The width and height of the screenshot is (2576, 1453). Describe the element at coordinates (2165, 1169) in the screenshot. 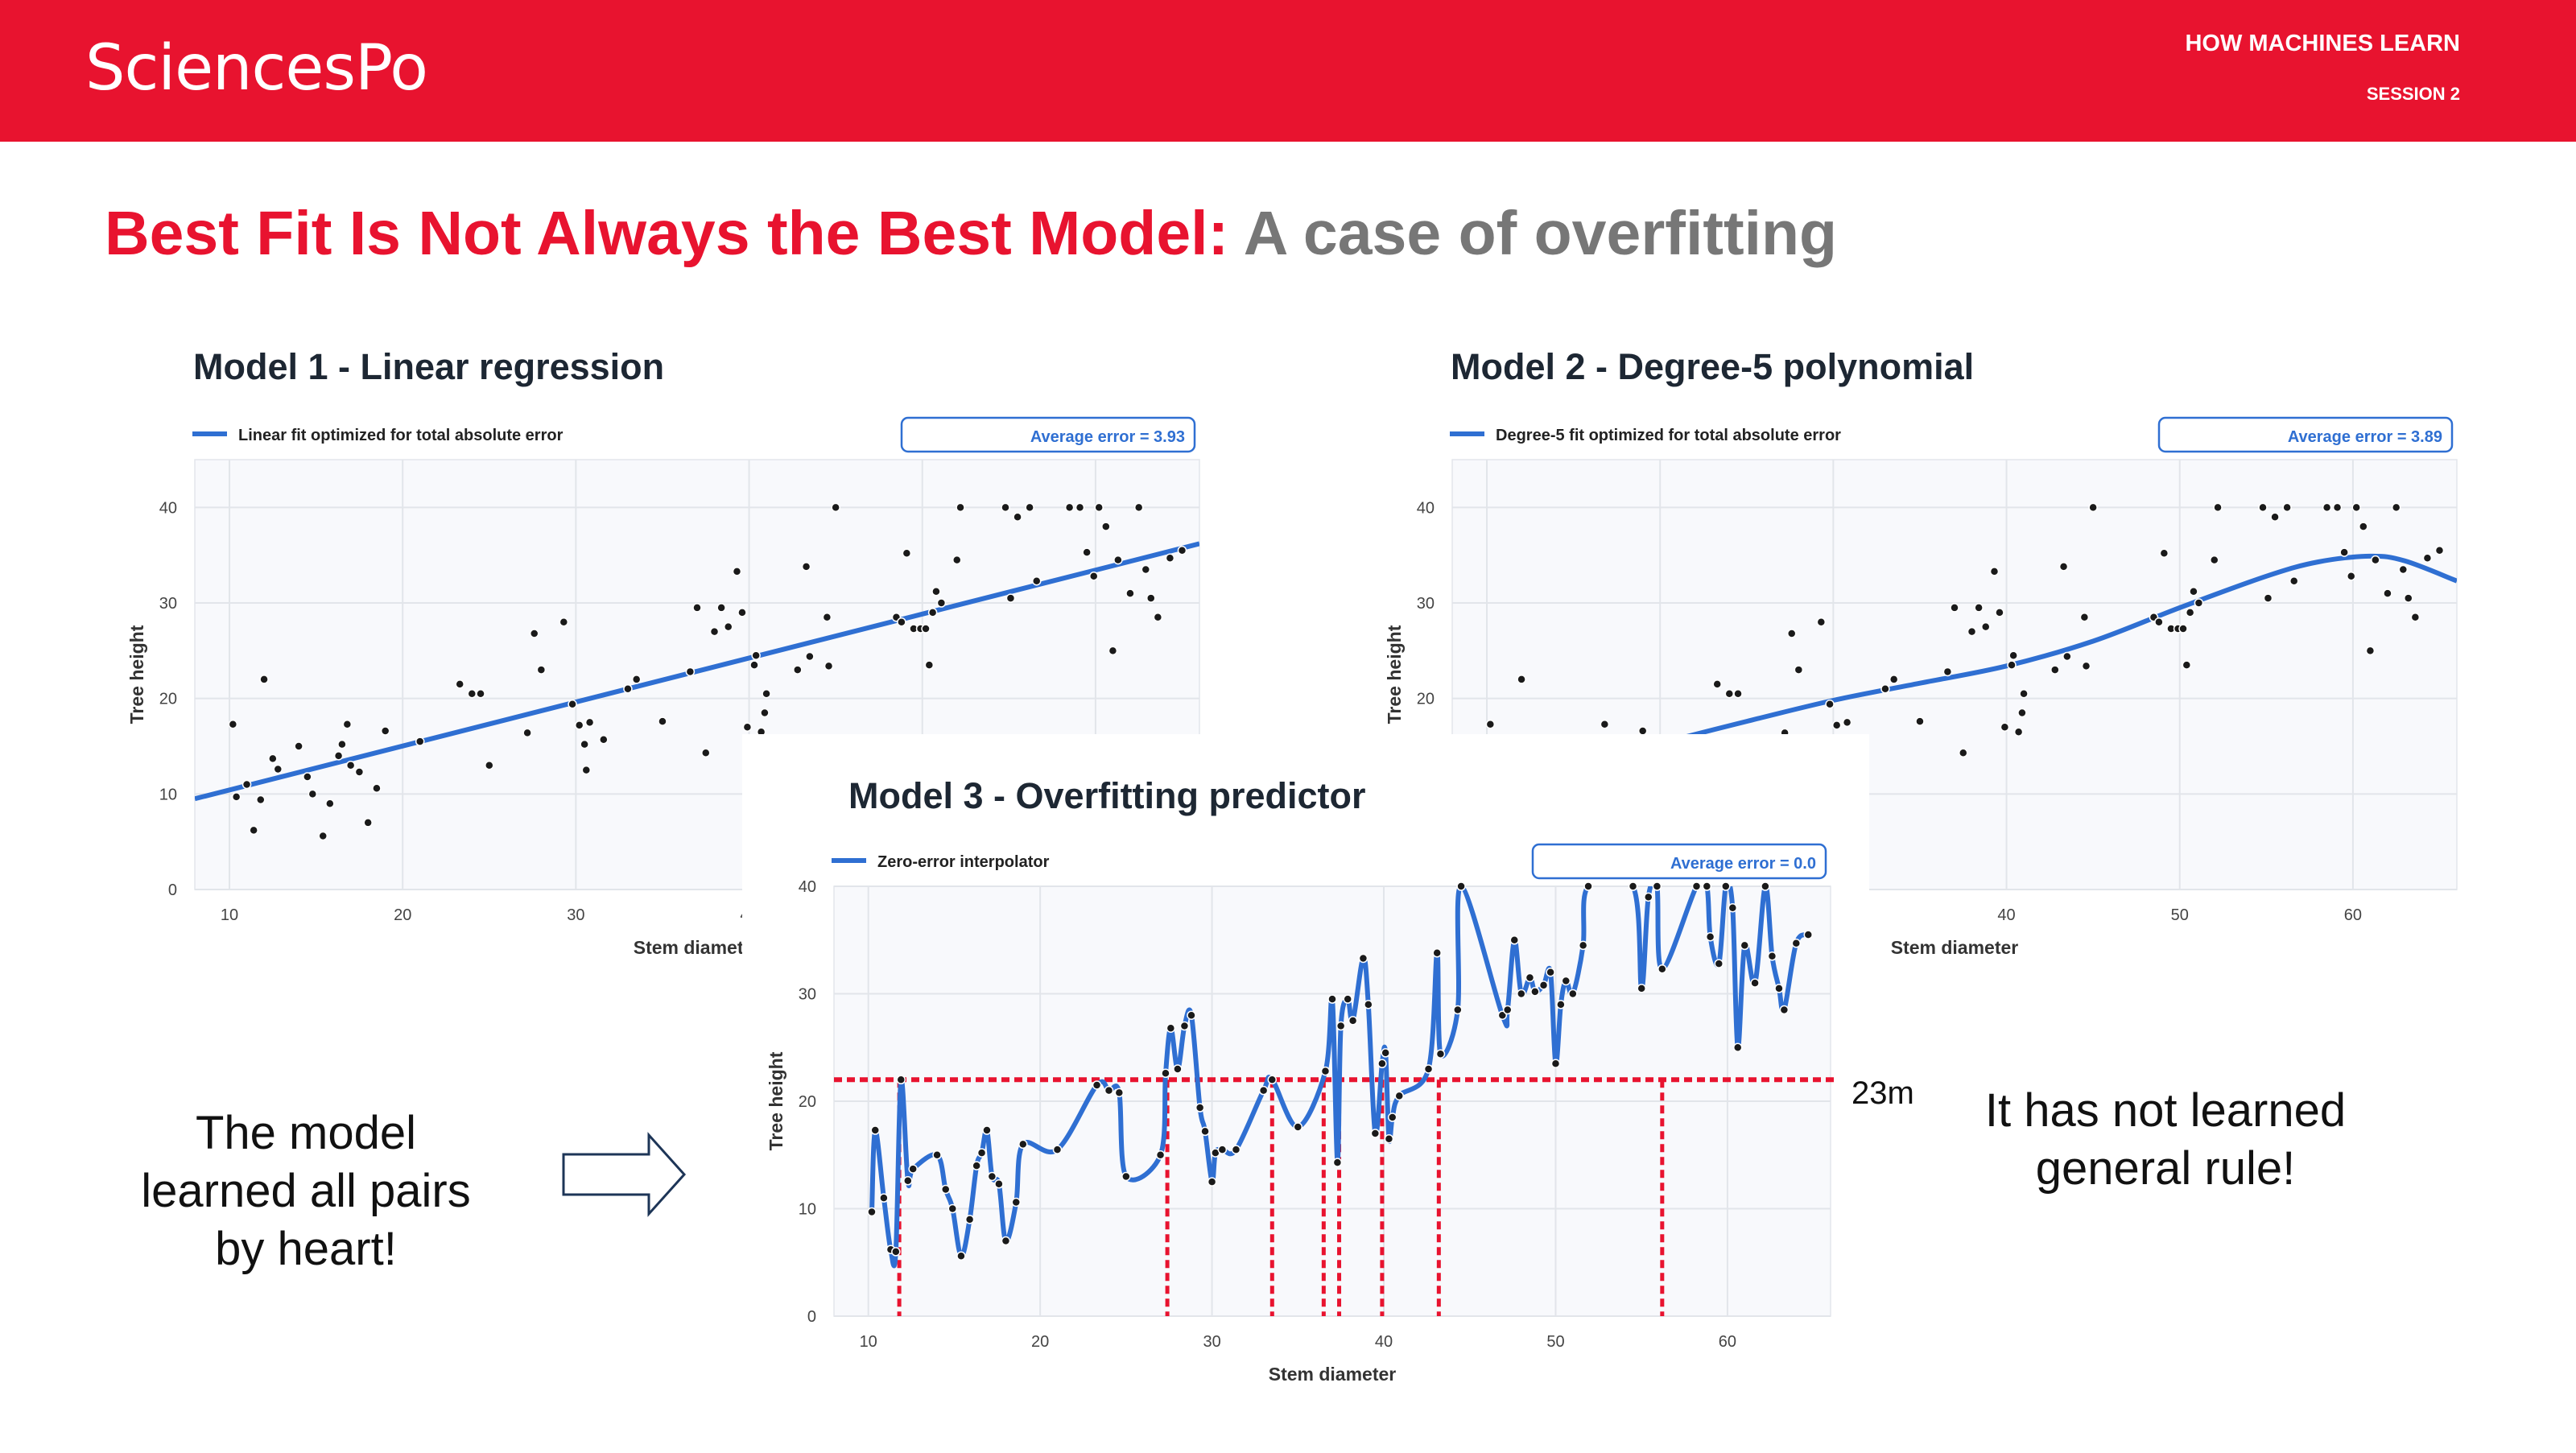

I see `right-note-line: general rule!` at that location.